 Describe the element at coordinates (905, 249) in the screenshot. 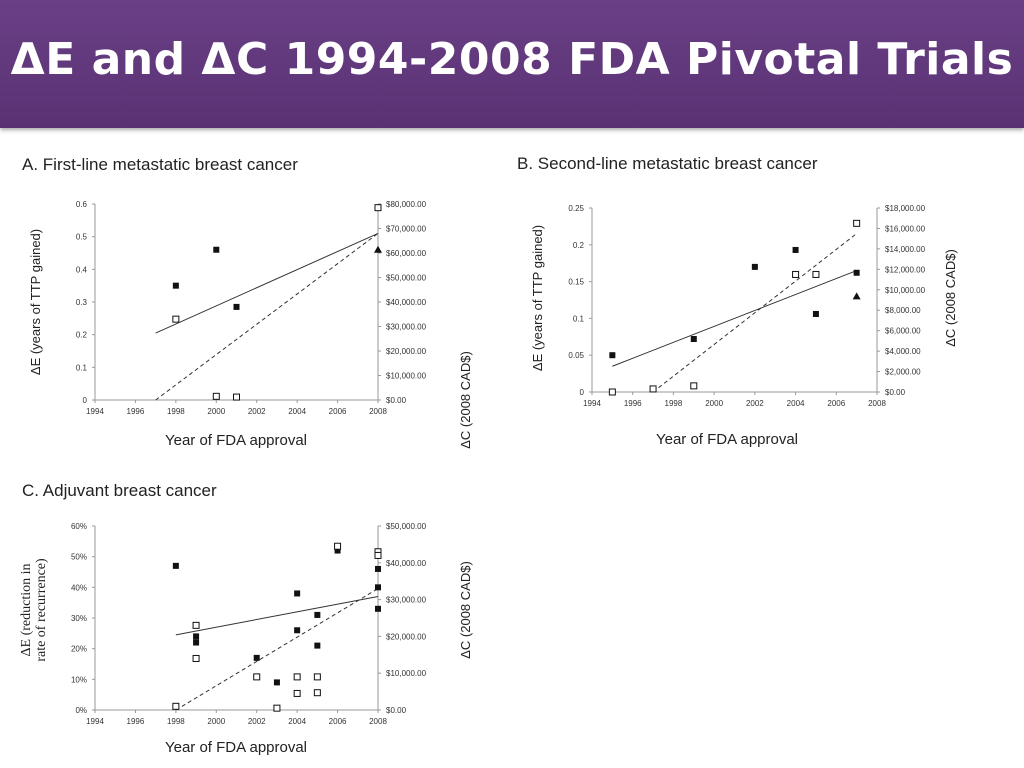

I see `chart-1-y-right-tick-label: $14,000.00` at that location.